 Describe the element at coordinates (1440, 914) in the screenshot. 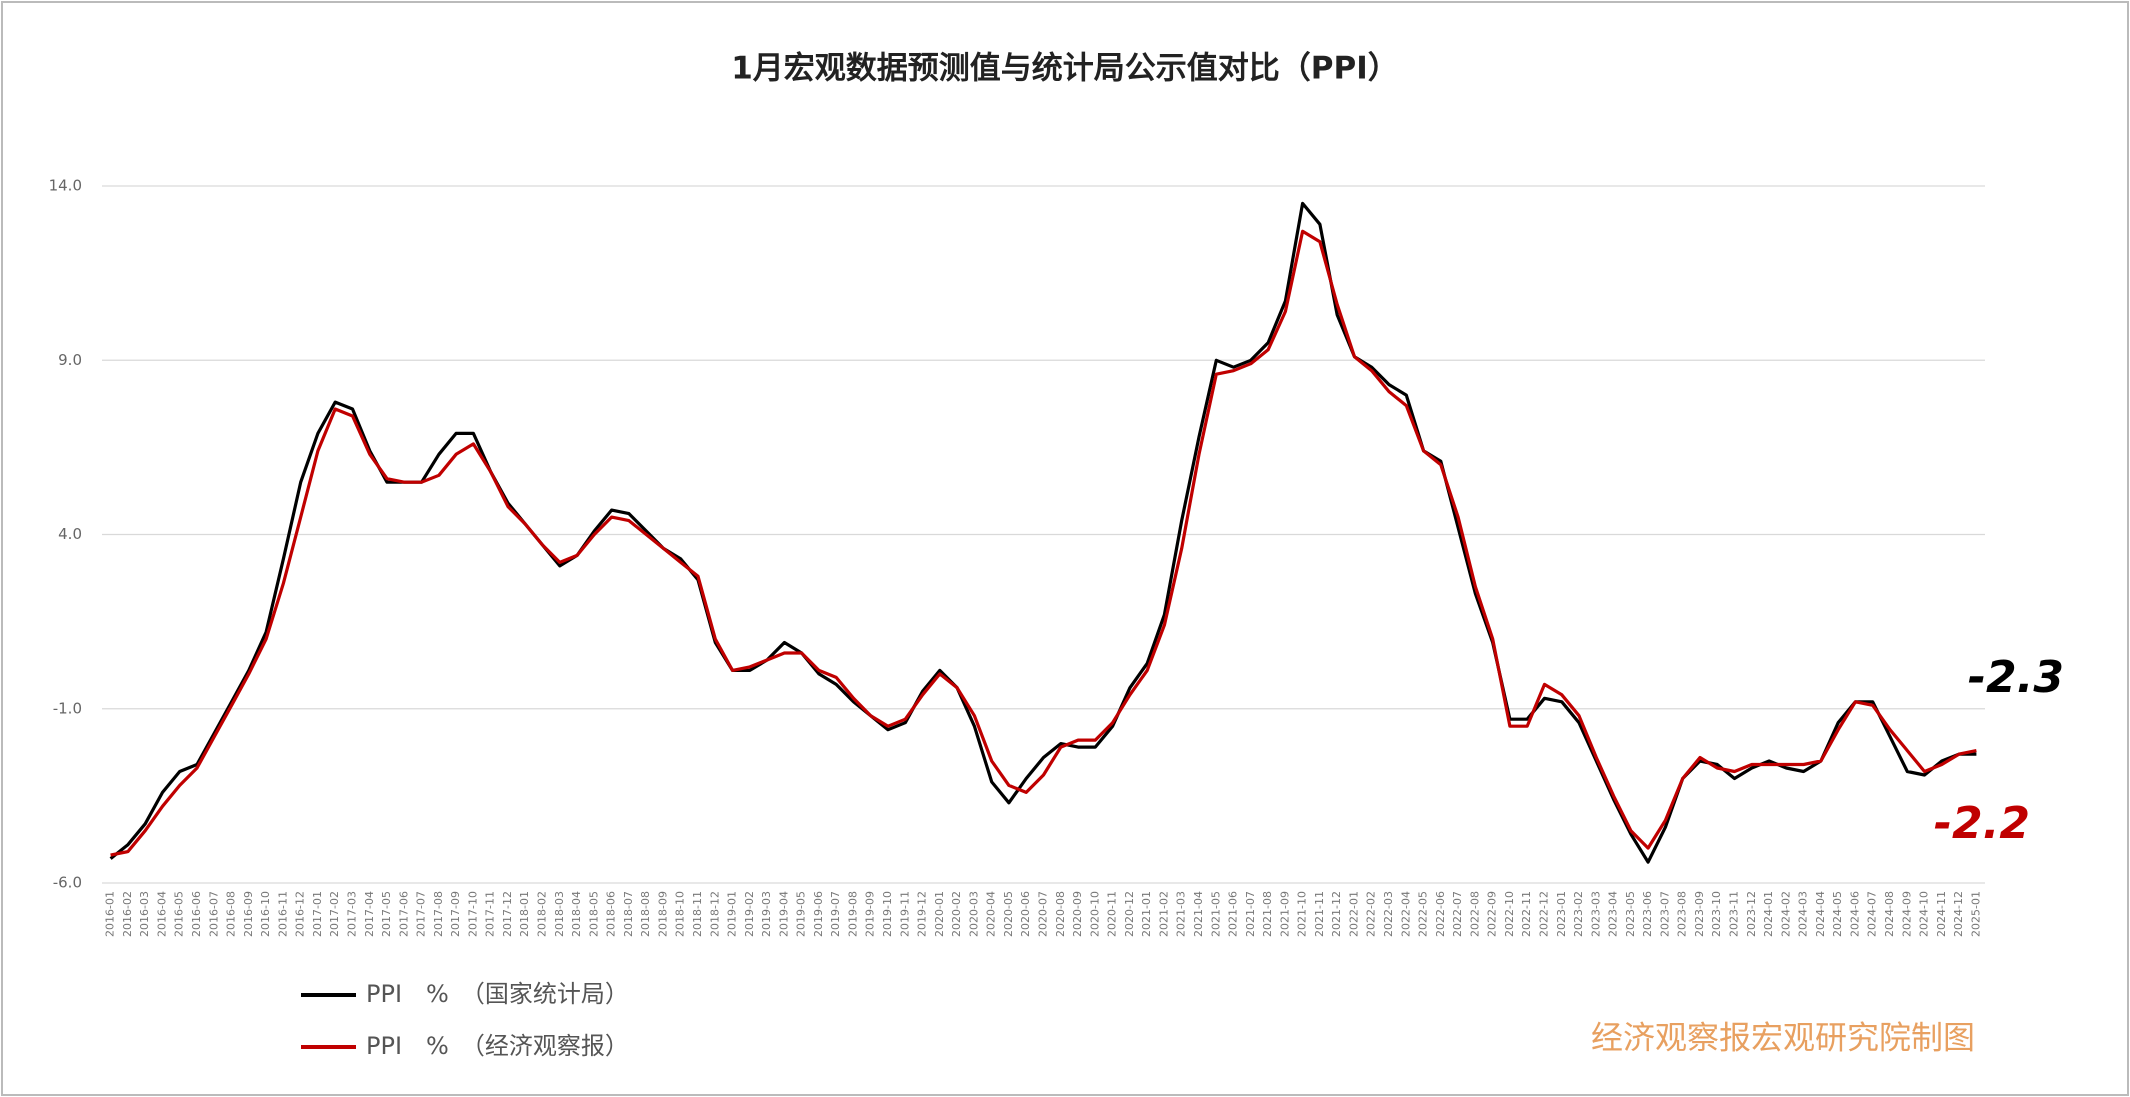

I see `x-tick-label: 2022-06` at that location.